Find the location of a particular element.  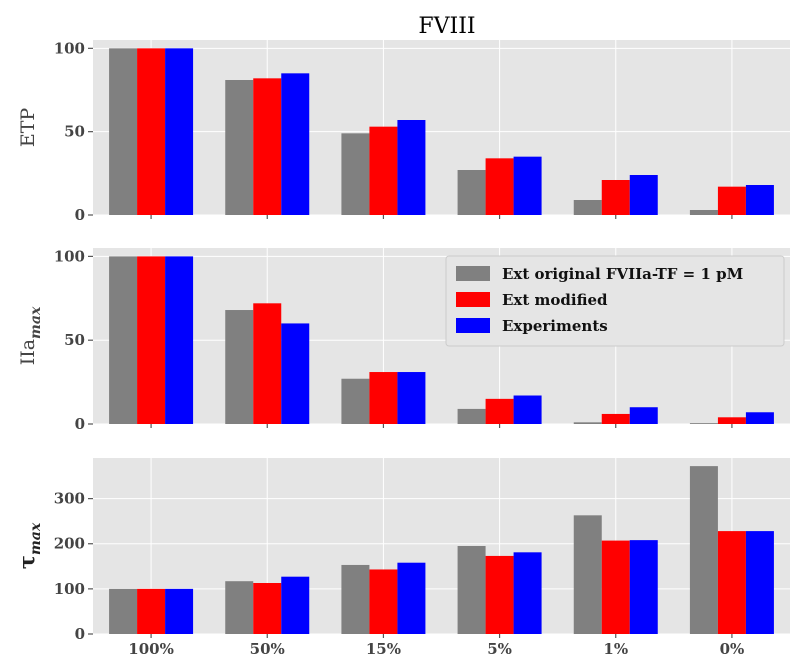

y-axis-label: ETP is located at coordinates (28, 128).